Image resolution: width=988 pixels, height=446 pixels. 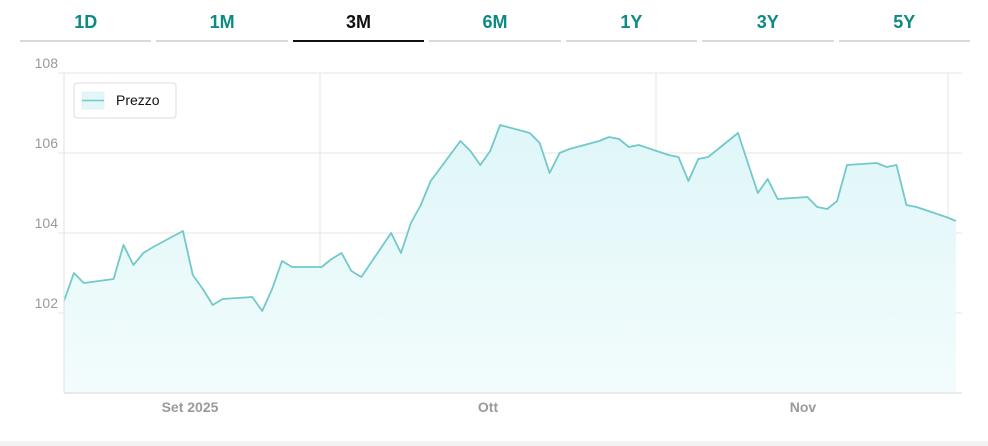 What do you see at coordinates (47, 143) in the screenshot?
I see `y-tick-label: 106` at bounding box center [47, 143].